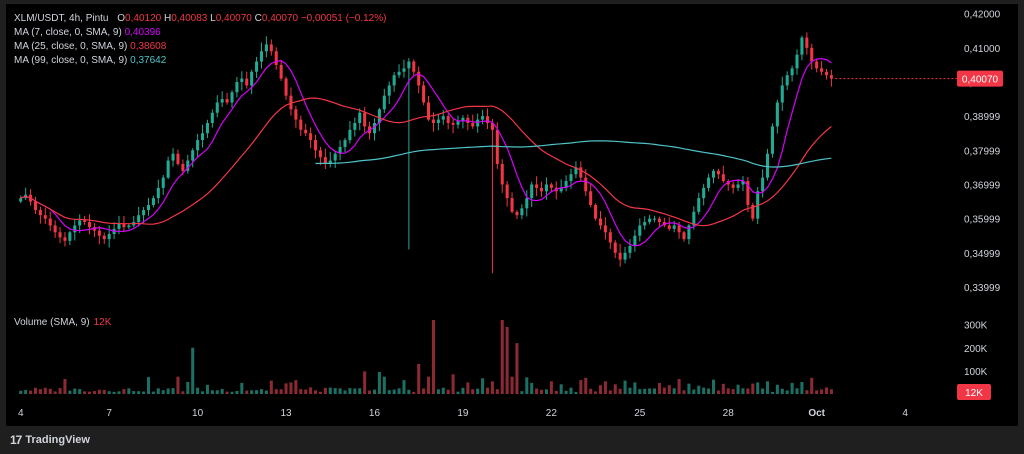 This screenshot has height=454, width=1024. Describe the element at coordinates (573, 154) in the screenshot. I see `ma99-line` at that location.